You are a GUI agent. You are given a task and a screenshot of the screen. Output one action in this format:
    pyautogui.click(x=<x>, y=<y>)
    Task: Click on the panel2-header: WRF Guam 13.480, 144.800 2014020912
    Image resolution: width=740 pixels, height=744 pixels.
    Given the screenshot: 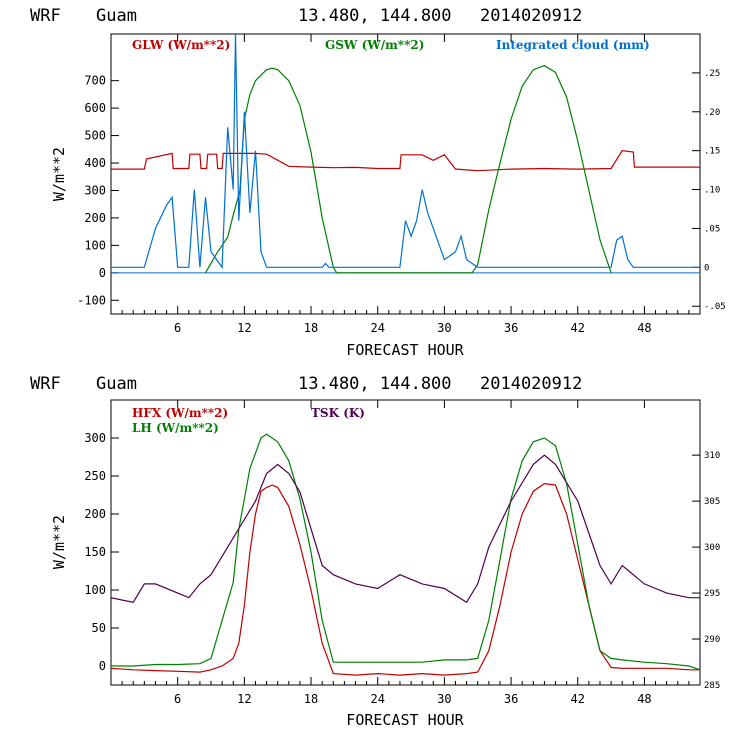 What is the action you would take?
    pyautogui.click(x=306, y=384)
    